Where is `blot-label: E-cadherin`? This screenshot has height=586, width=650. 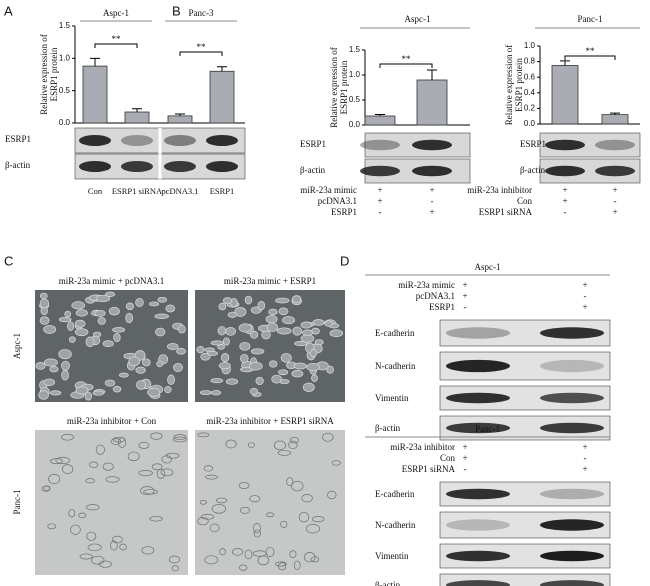 blot-label: E-cadherin is located at coordinates (395, 494).